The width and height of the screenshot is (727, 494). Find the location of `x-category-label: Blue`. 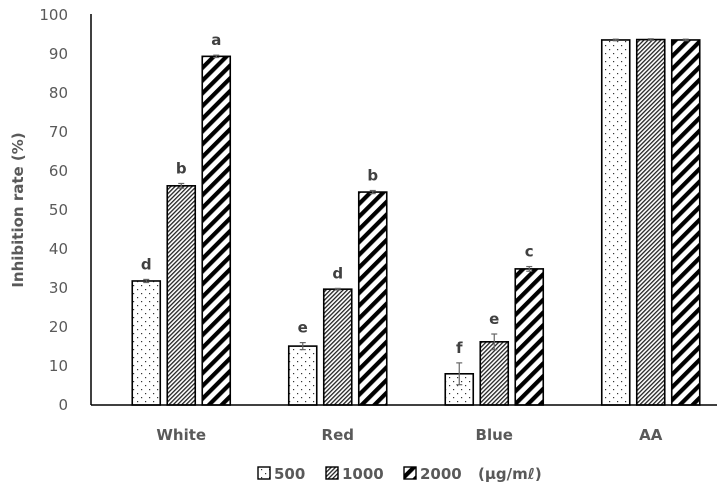

x-category-label: Blue is located at coordinates (494, 435).